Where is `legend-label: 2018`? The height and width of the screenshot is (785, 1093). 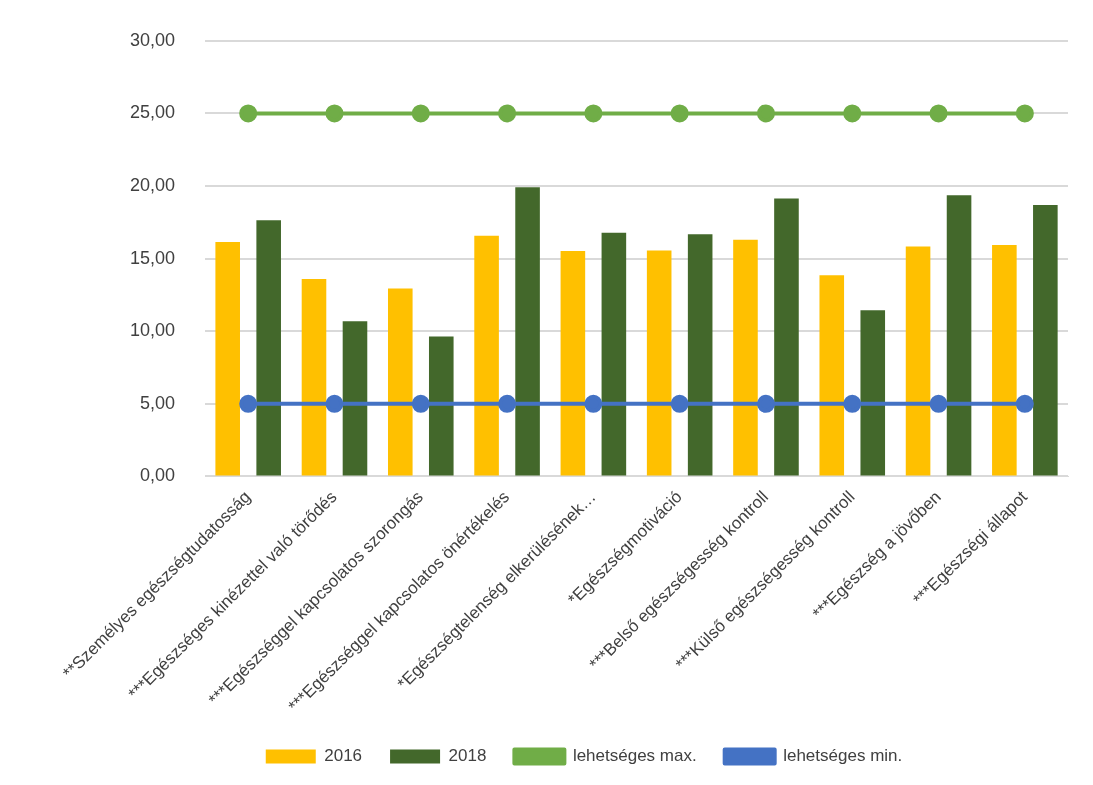 legend-label: 2018 is located at coordinates (467, 756).